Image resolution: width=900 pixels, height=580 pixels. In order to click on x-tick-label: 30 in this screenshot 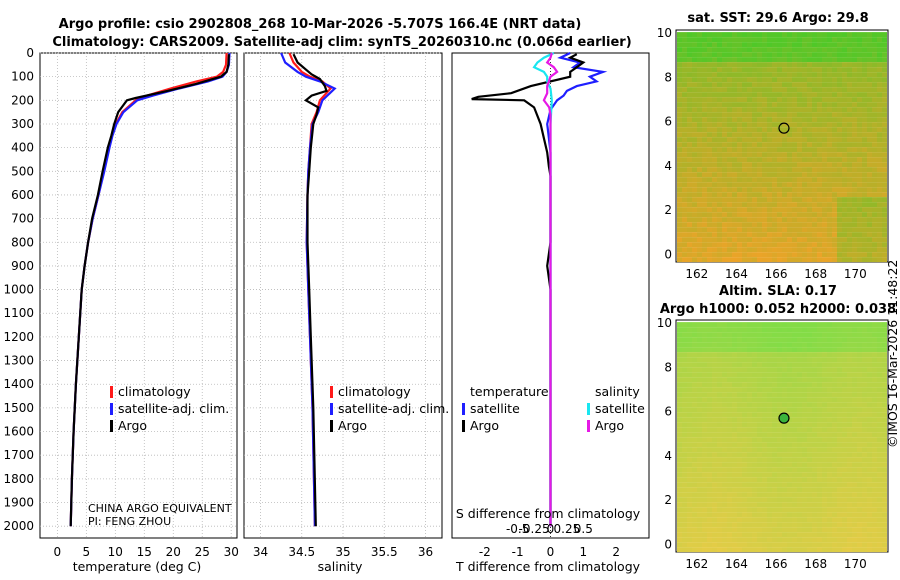, I will do `click(231, 552)`.